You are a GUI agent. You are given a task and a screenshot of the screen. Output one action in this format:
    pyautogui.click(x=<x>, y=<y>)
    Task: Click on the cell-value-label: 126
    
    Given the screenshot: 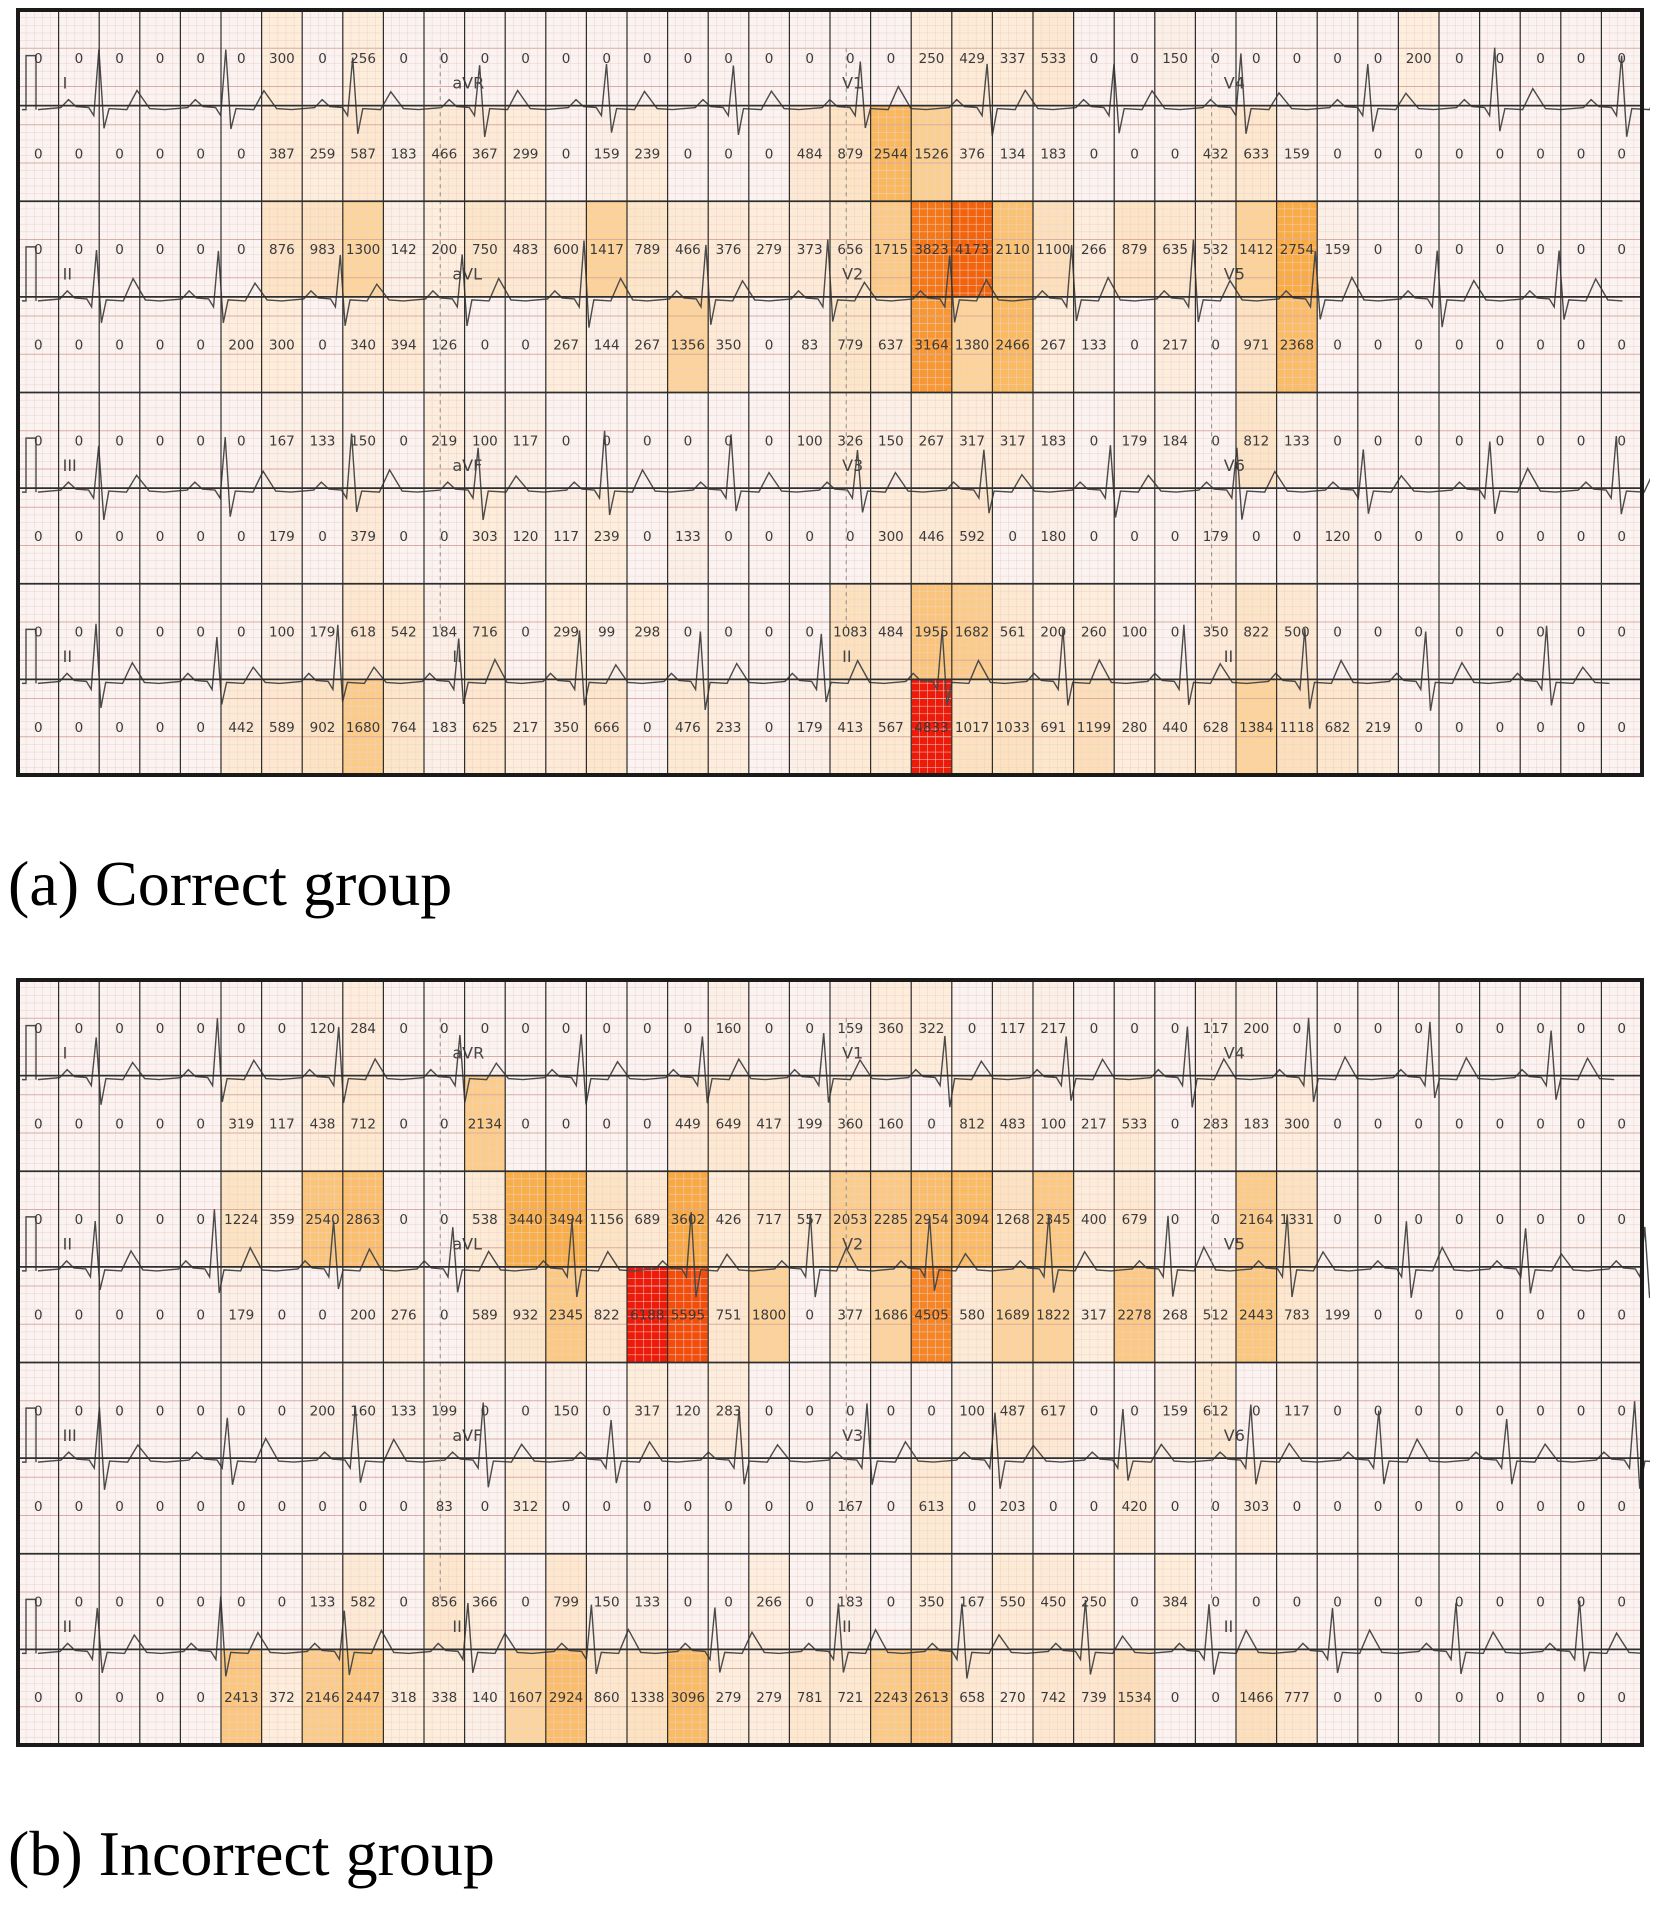 What is the action you would take?
    pyautogui.click(x=444, y=346)
    